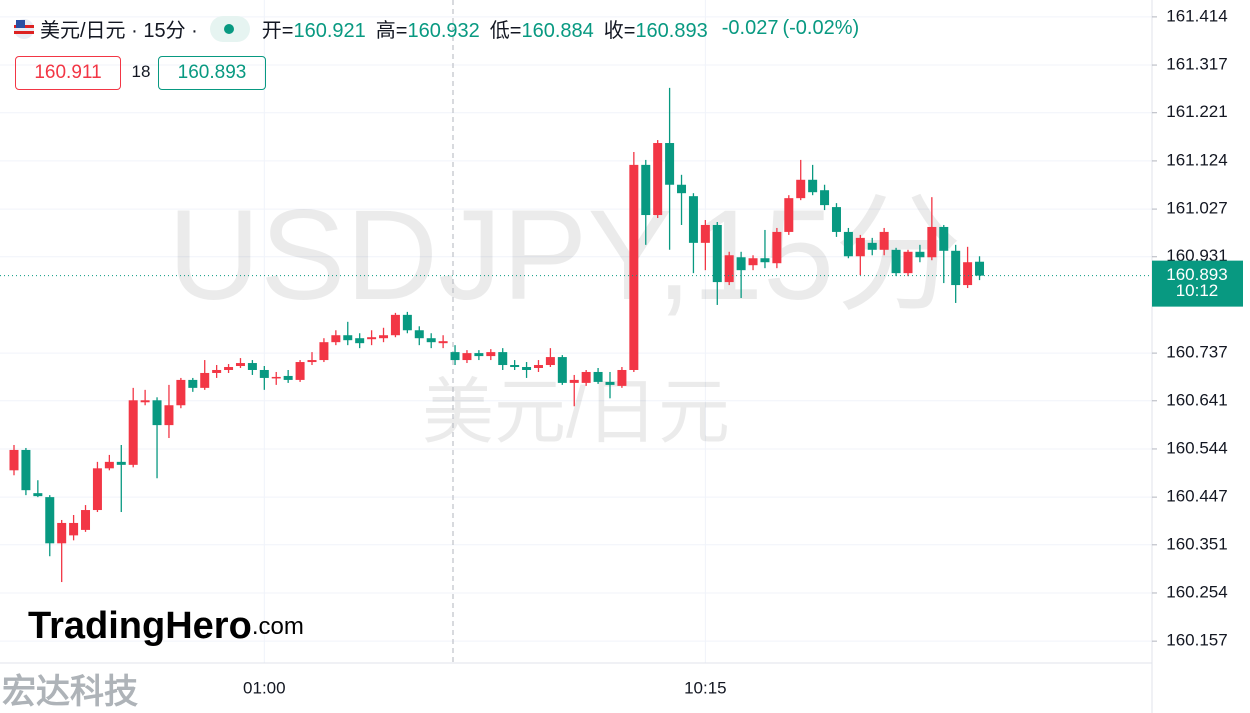 The width and height of the screenshot is (1250, 713). What do you see at coordinates (229, 28) in the screenshot?
I see `status-pill` at bounding box center [229, 28].